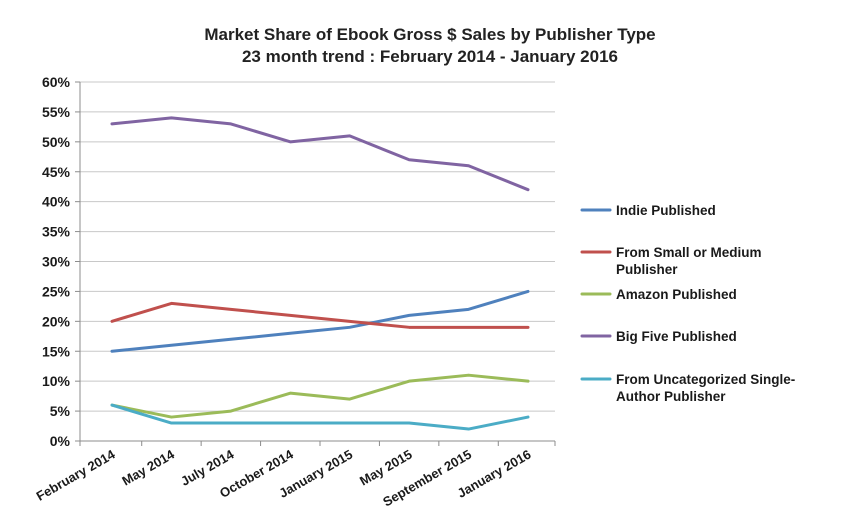 The image size is (858, 528). What do you see at coordinates (56, 321) in the screenshot?
I see `y-tick-label: 20%` at bounding box center [56, 321].